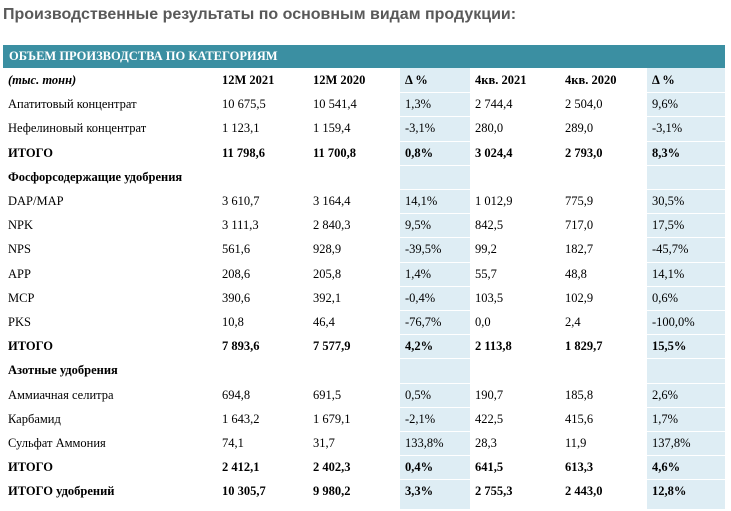 Image resolution: width=731 pixels, height=511 pixels. Describe the element at coordinates (339, 80) in the screenshot. I see `column-header: 12М 2020` at that location.